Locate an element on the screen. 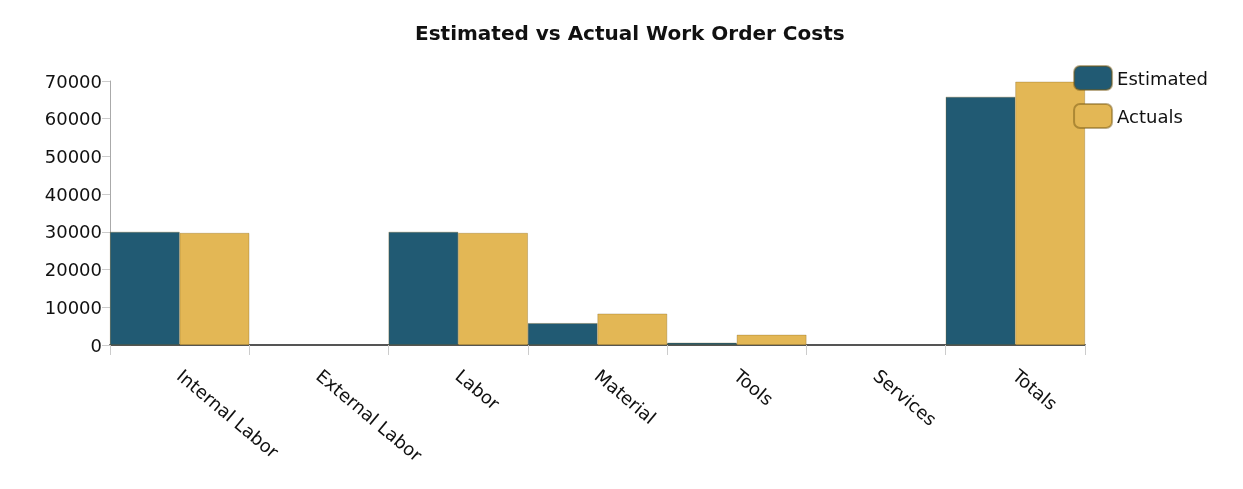 The height and width of the screenshot is (489, 1243). y-tick-label: 60000 is located at coordinates (73, 119).